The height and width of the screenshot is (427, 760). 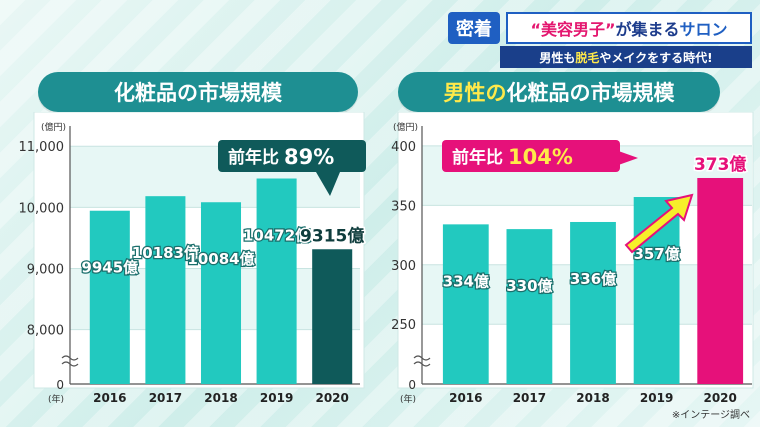 I want to click on headline-part2: が集まる, so click(x=647, y=29).